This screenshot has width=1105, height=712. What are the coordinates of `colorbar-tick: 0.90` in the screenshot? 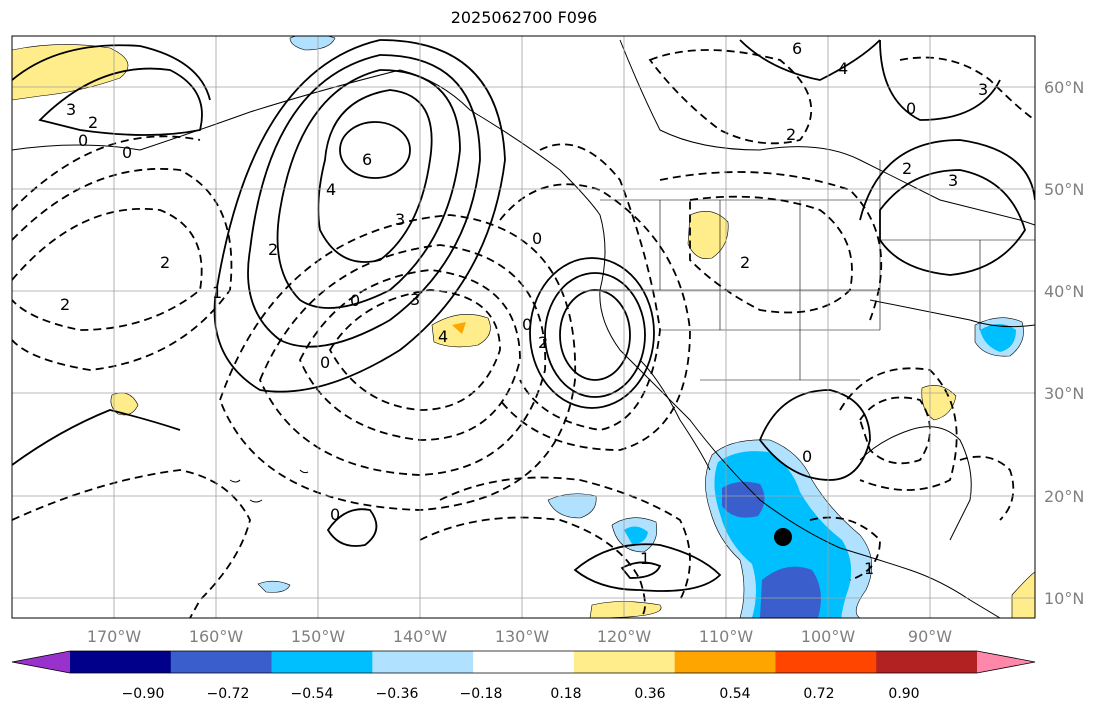 It's located at (903, 694).